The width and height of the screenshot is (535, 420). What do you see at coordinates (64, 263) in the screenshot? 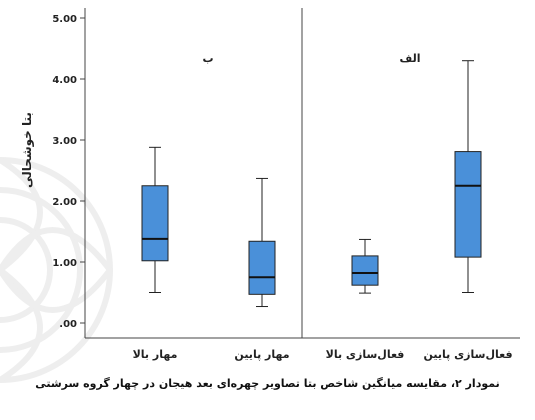
I see `y-tick-label: 1.00` at bounding box center [64, 263].